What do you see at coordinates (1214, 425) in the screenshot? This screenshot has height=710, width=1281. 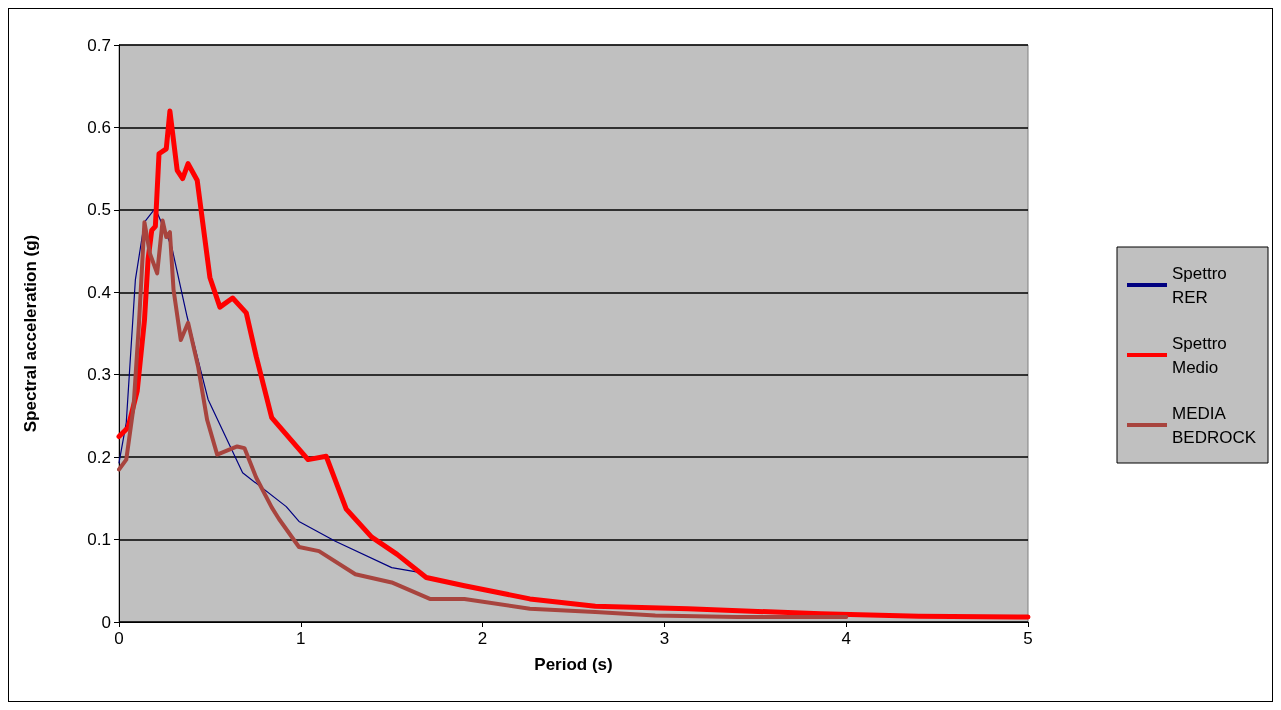 I see `legend-label: MEDIA BEDROCK` at bounding box center [1214, 425].